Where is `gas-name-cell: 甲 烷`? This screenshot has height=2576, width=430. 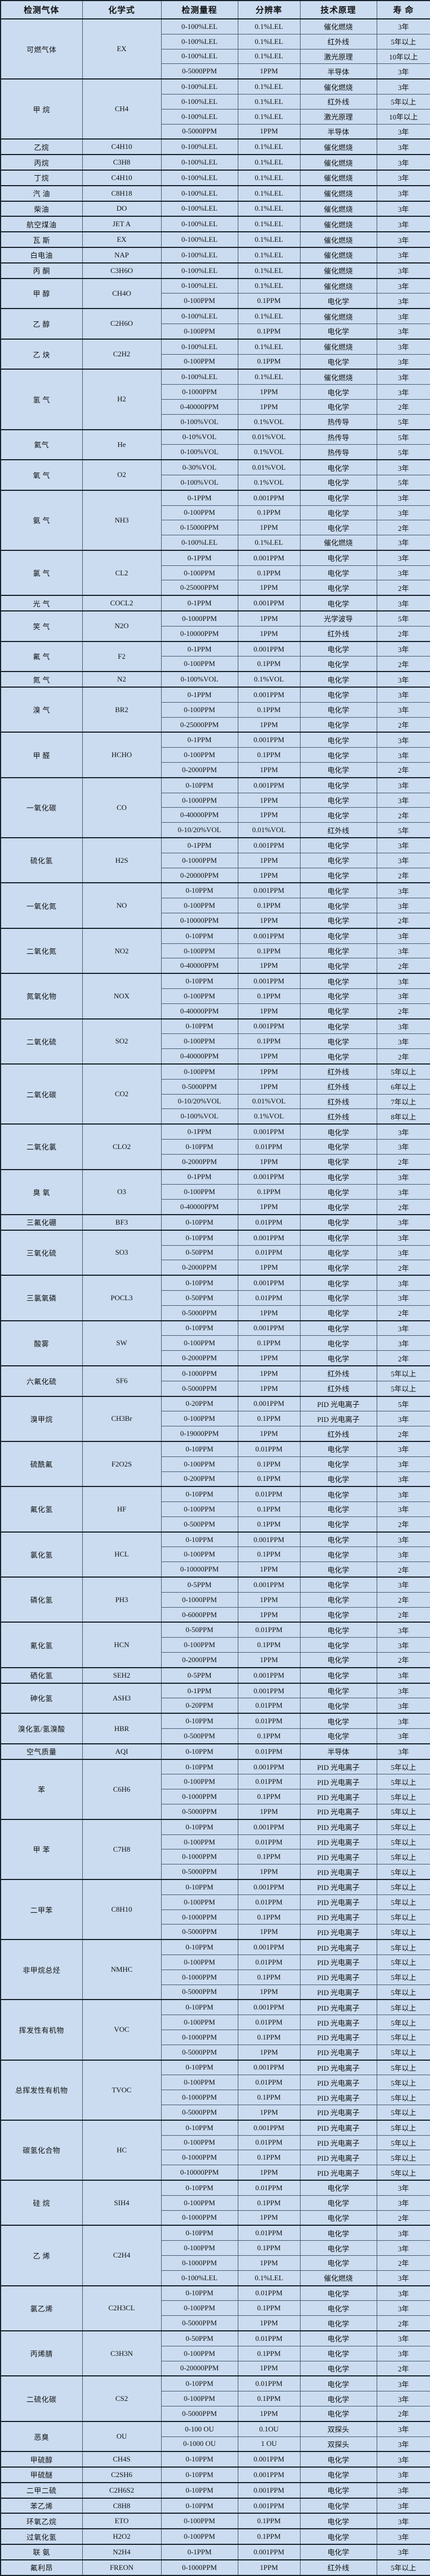
gas-name-cell: 甲 烷 is located at coordinates (41, 109).